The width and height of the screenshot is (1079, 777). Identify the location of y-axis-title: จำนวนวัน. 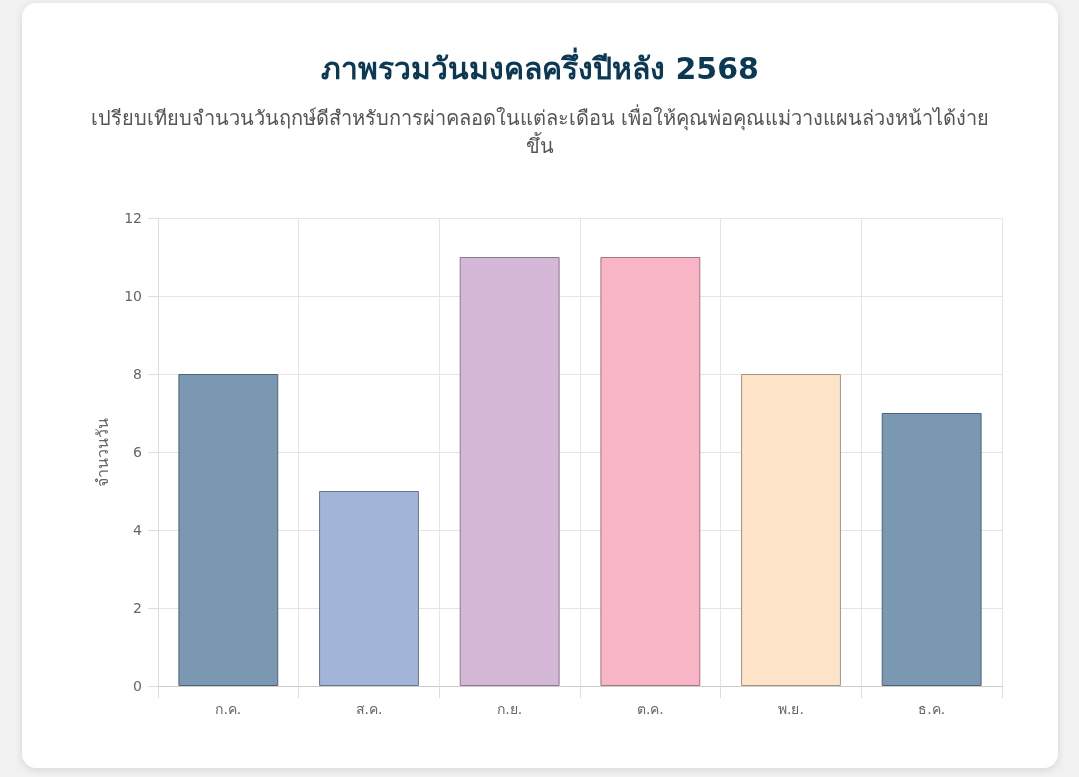
(102, 452).